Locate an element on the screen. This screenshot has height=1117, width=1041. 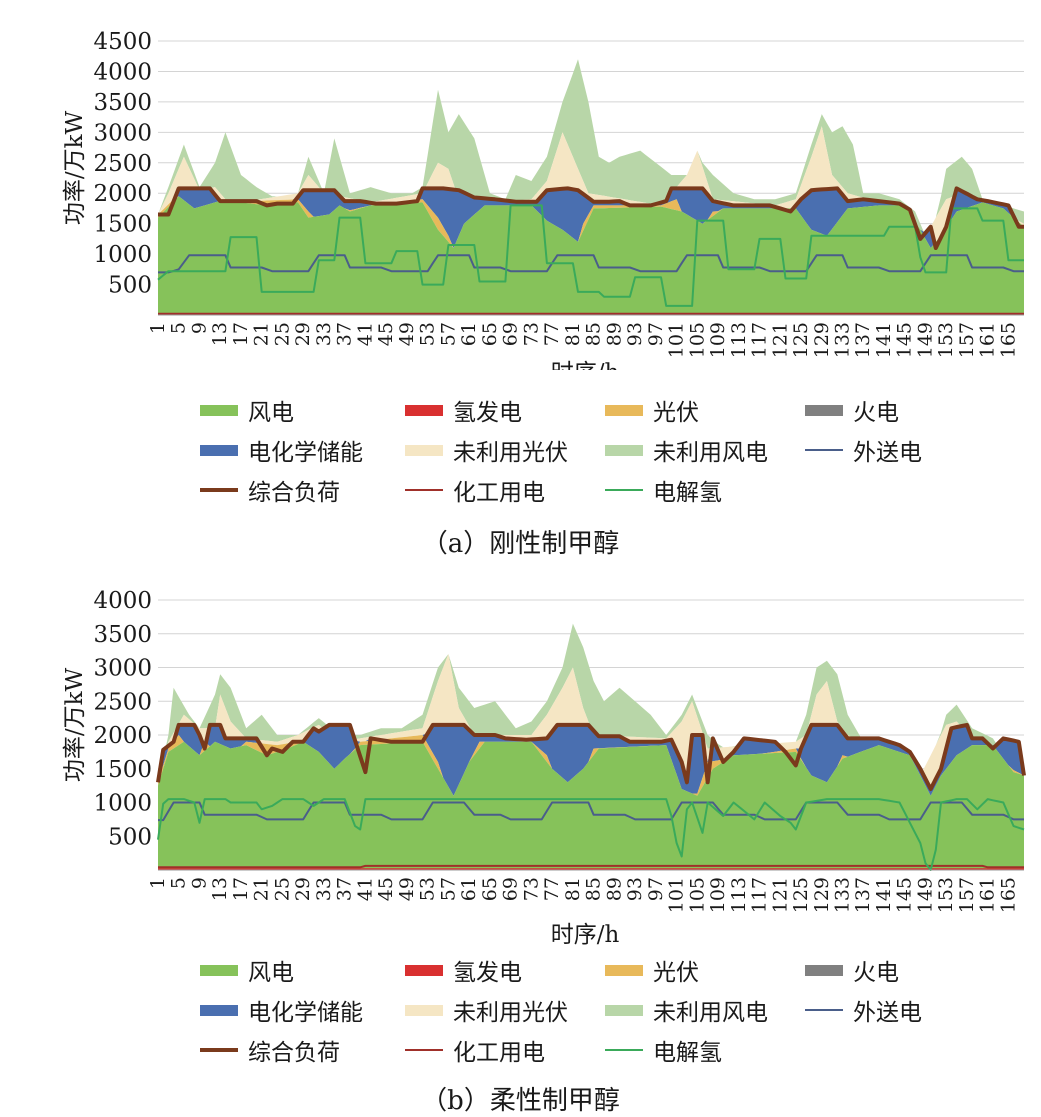
x-tick-label: 37 is located at coordinates (345, 334).